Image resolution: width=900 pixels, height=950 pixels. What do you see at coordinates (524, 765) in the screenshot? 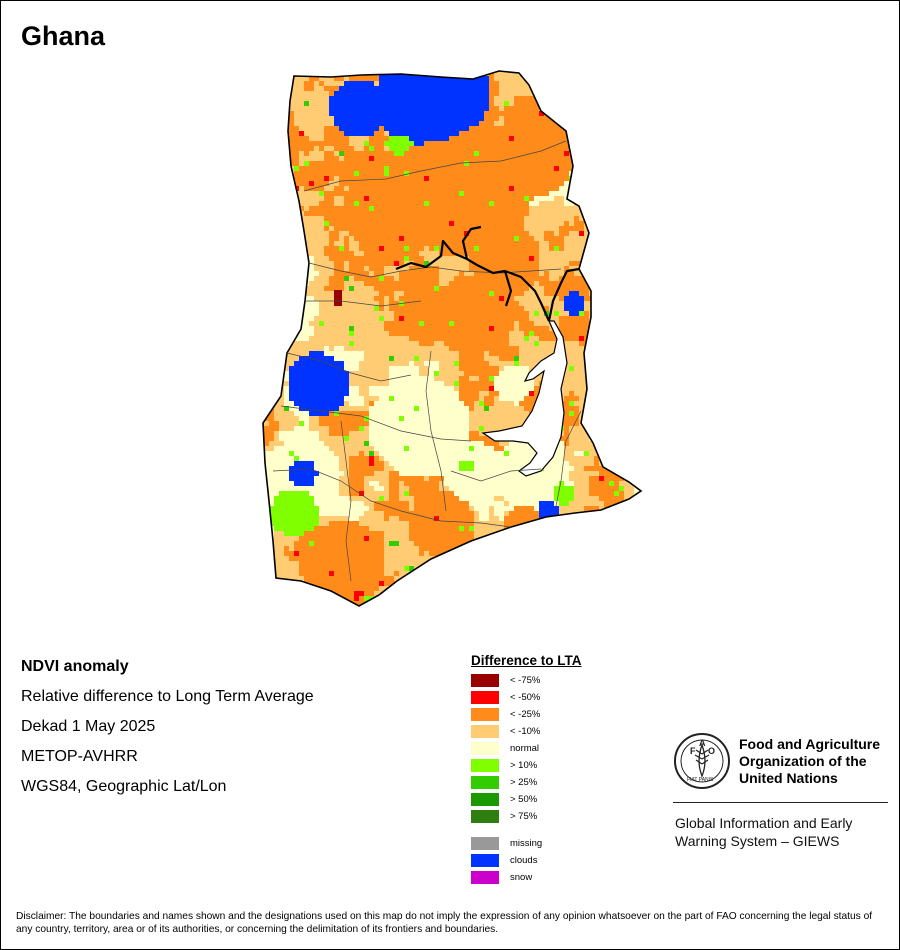
I see `legend-label: > 10%` at bounding box center [524, 765].